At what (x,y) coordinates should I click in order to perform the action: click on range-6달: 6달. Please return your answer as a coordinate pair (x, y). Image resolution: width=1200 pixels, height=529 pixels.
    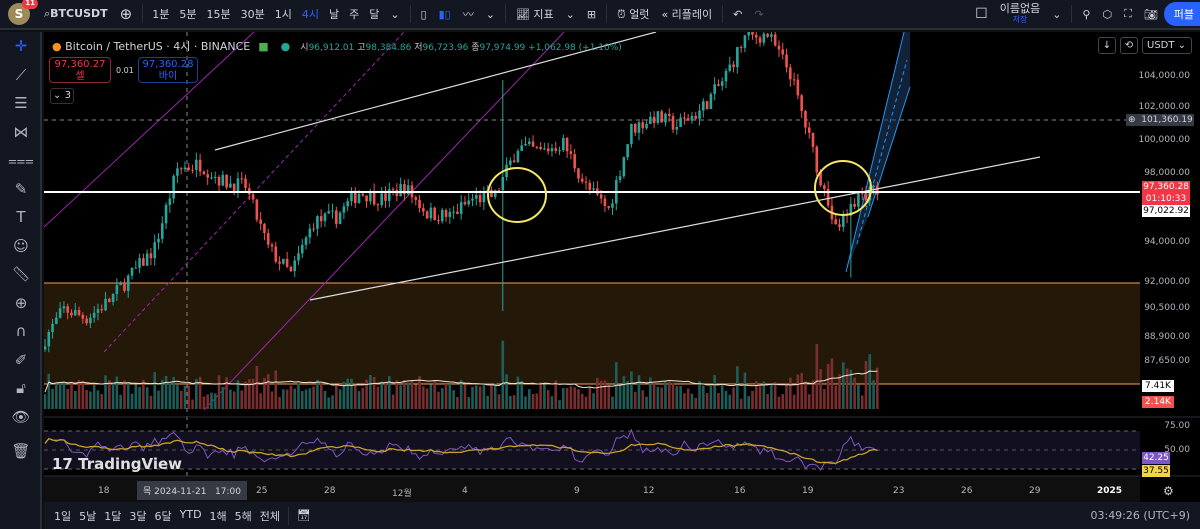
    Looking at the image, I should click on (163, 516).